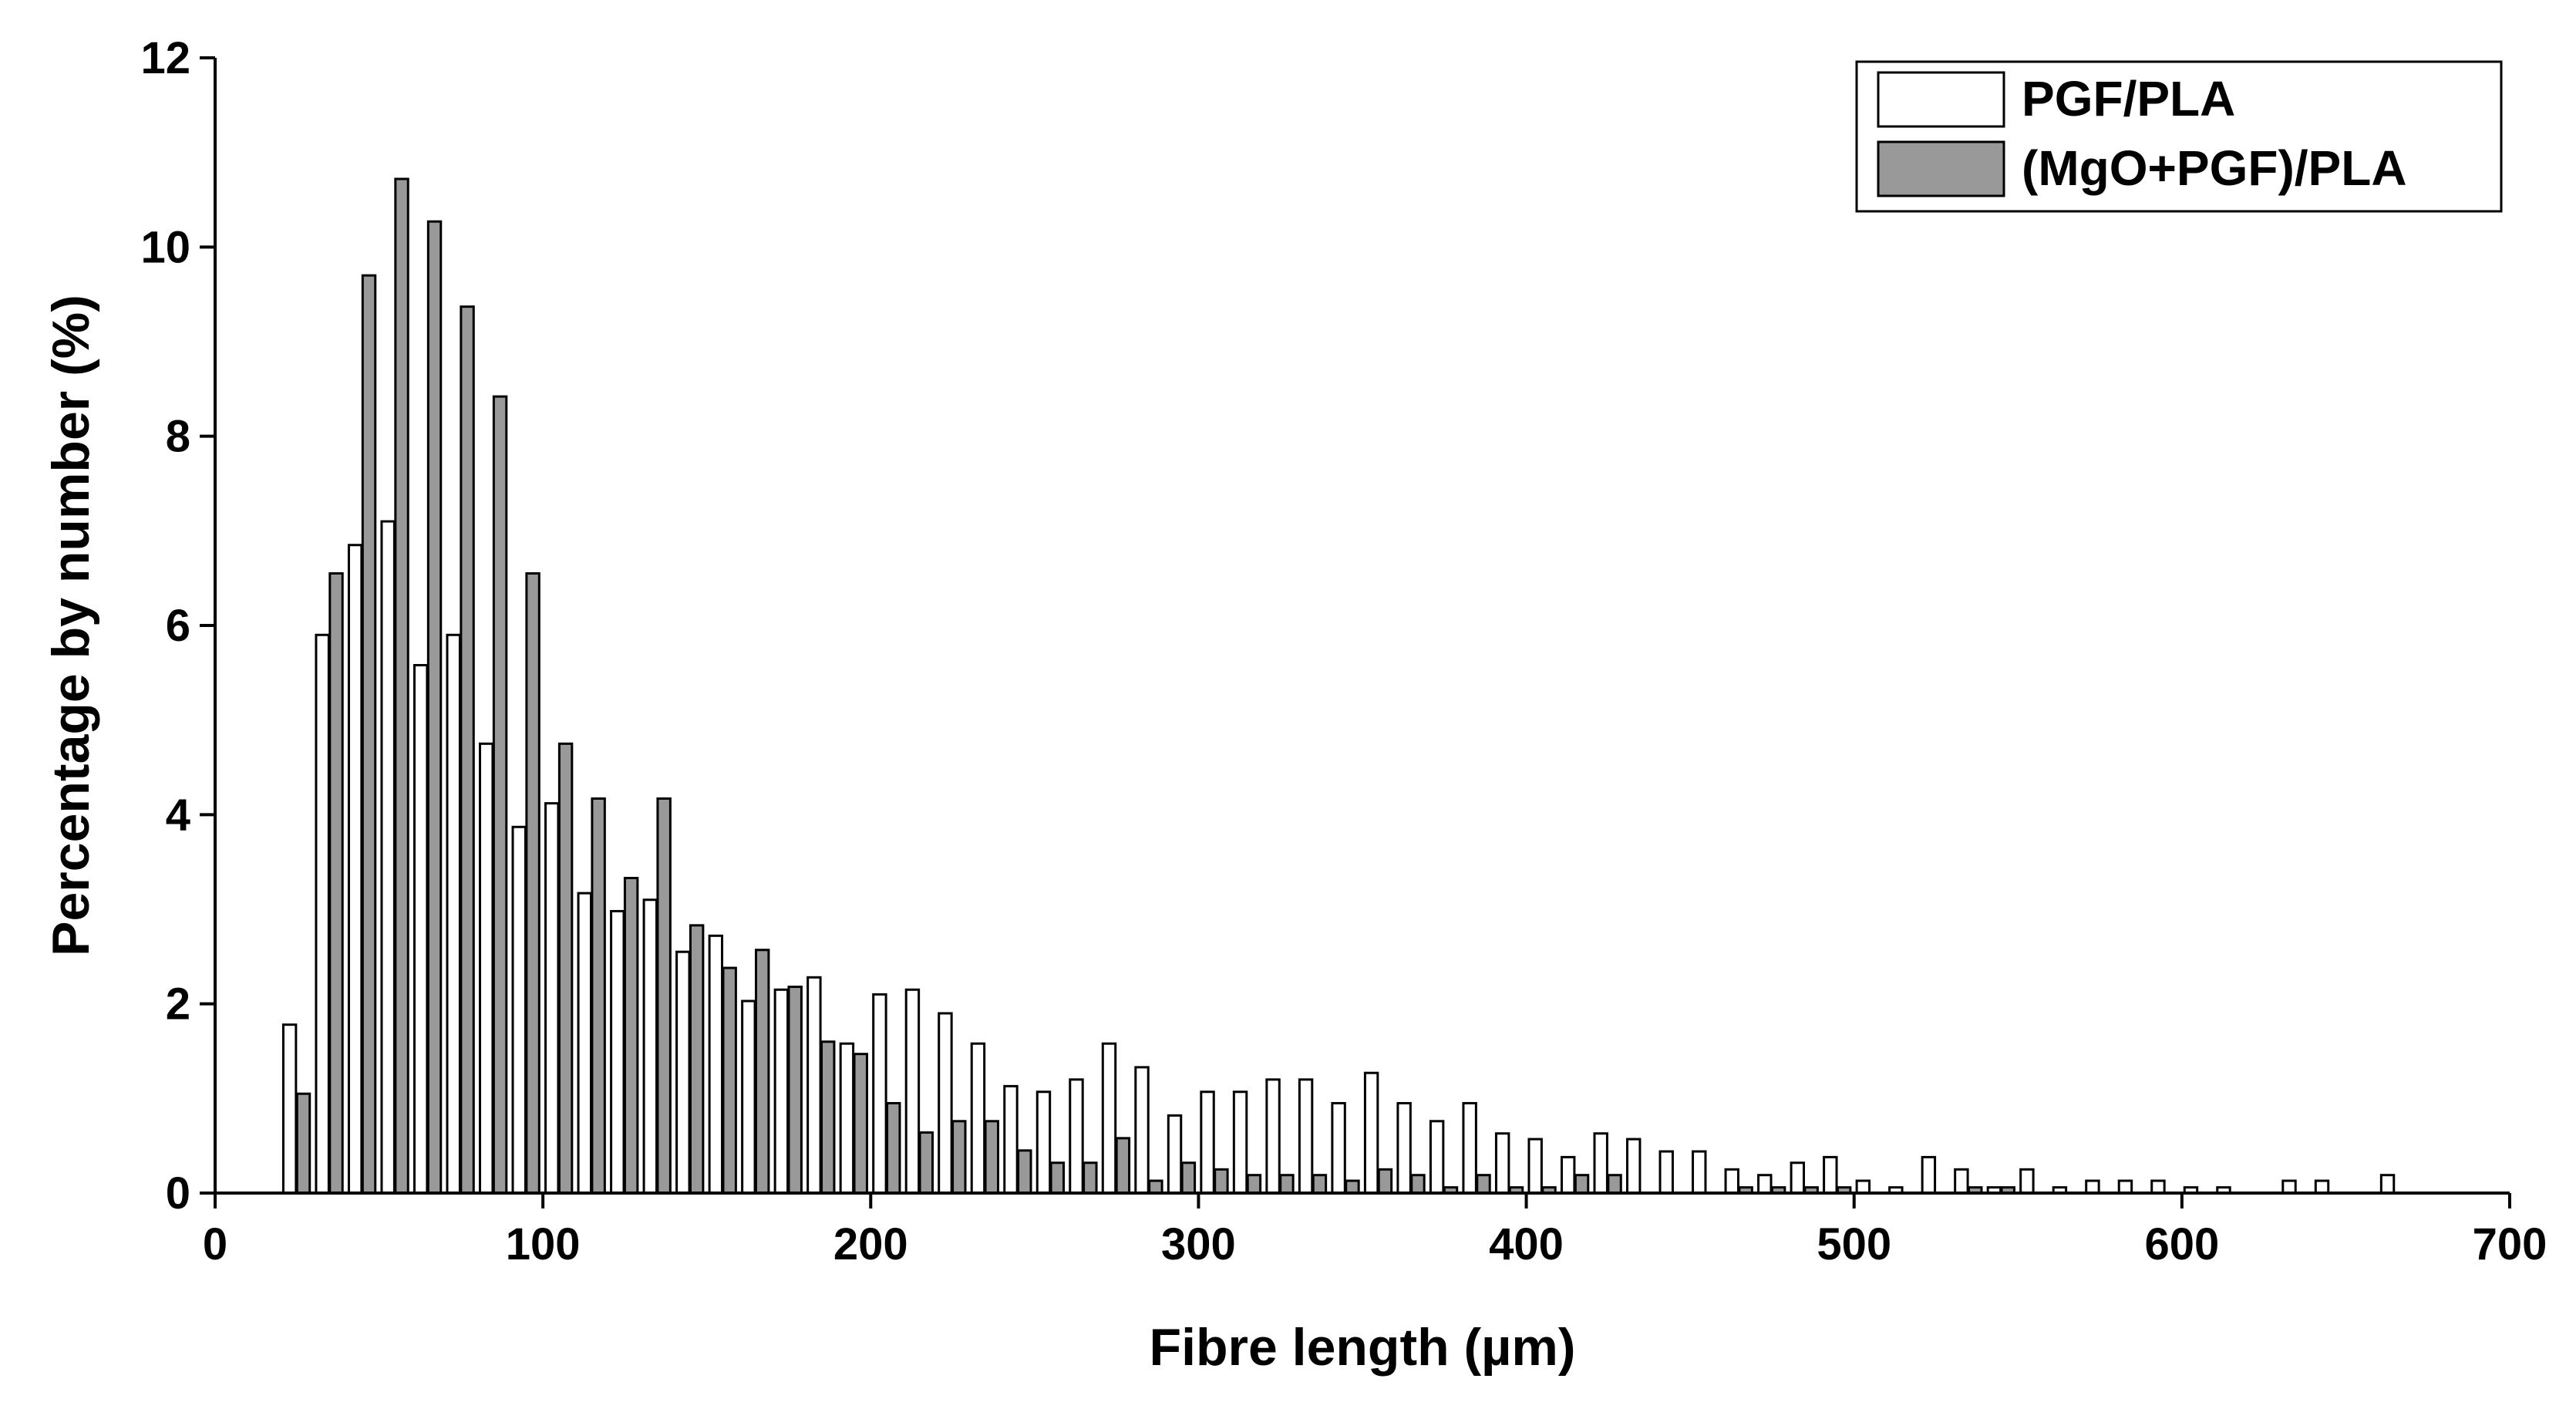 The height and width of the screenshot is (1409, 2576). Describe the element at coordinates (1526, 1244) in the screenshot. I see `x-tick-label: 400` at that location.